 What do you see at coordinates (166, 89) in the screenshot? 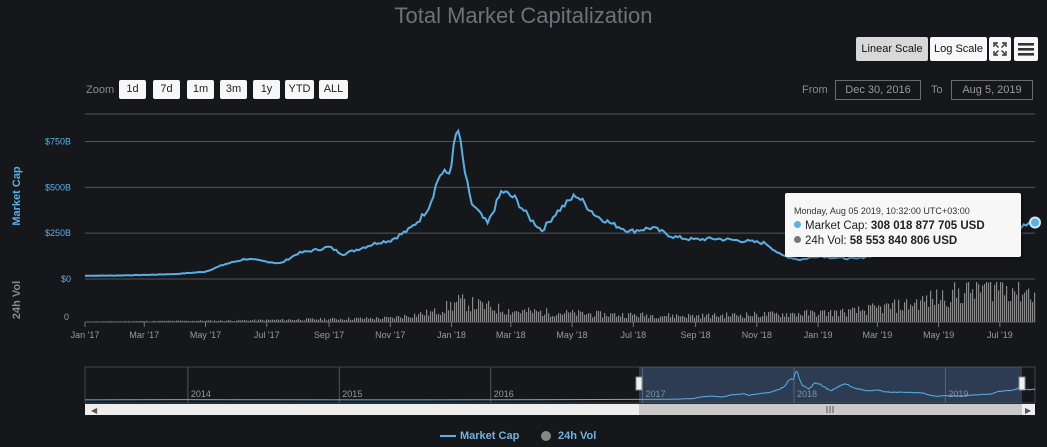
I see `zoom-7d-button: 7d` at bounding box center [166, 89].